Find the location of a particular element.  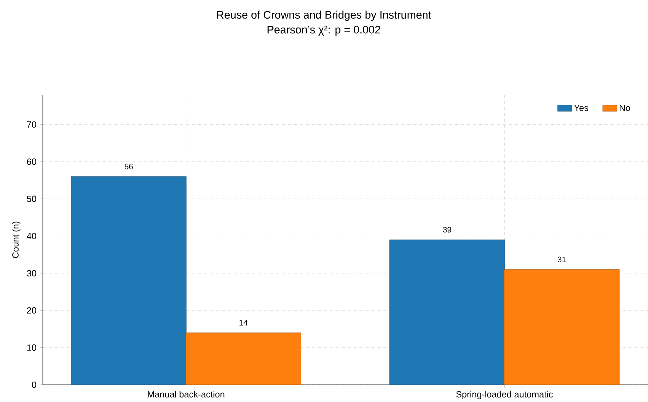

y-tick-label: 50 is located at coordinates (31, 199).